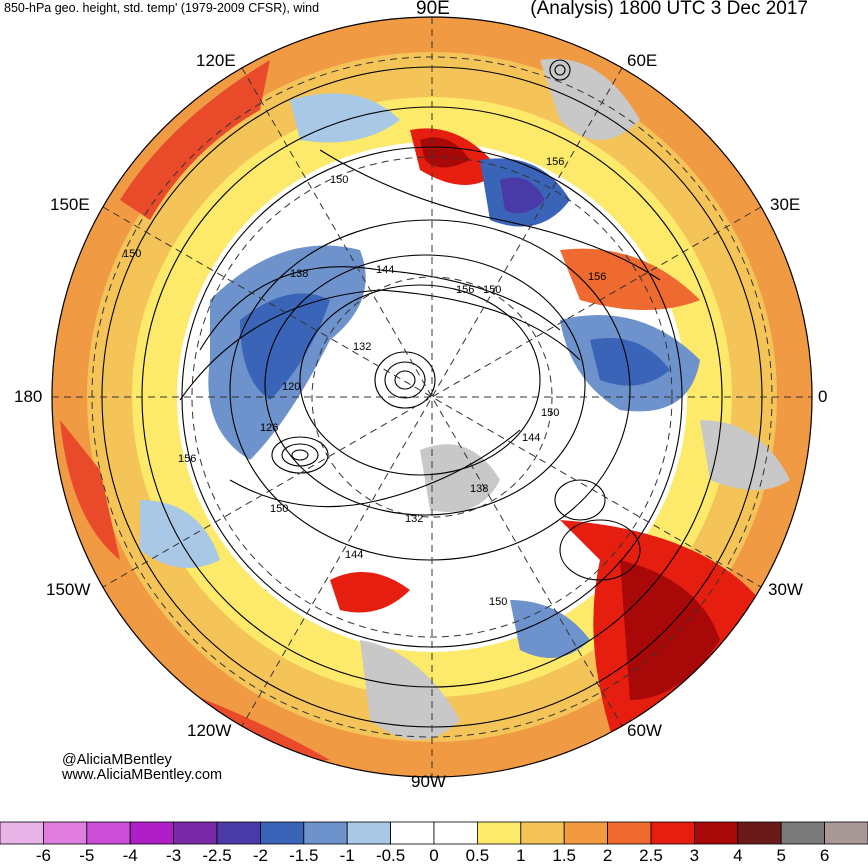  I want to click on colorbar-tick-label: 1.5, so click(564, 855).